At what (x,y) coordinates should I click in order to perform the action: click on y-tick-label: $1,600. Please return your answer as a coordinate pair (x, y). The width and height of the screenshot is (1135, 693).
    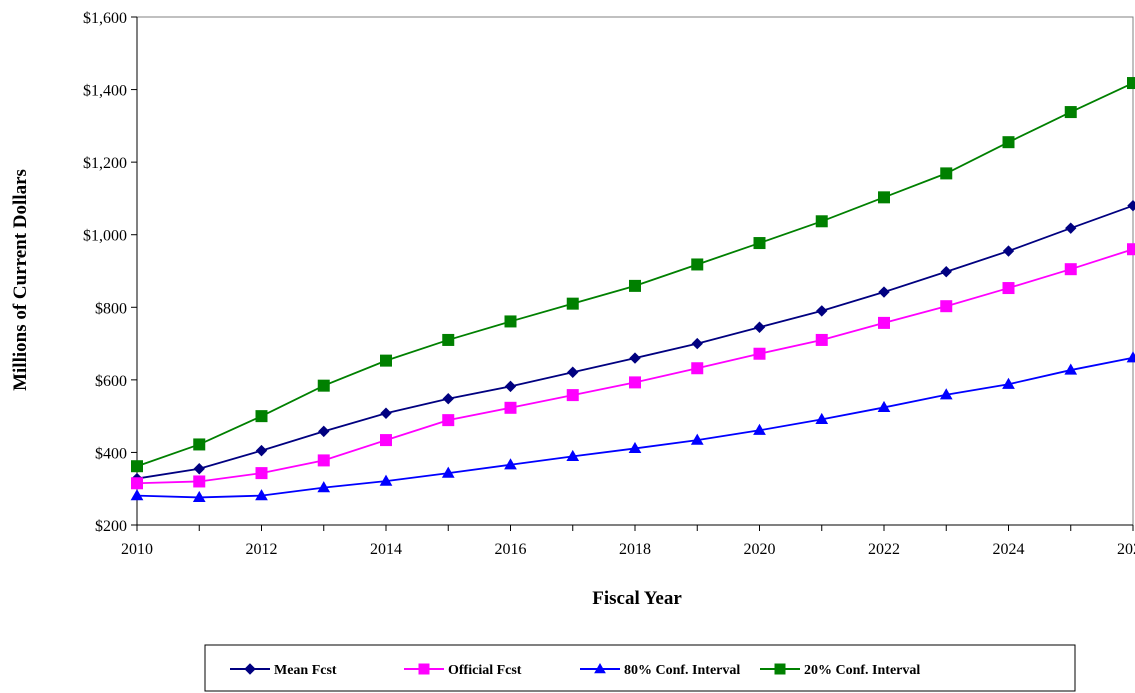
    Looking at the image, I should click on (105, 18).